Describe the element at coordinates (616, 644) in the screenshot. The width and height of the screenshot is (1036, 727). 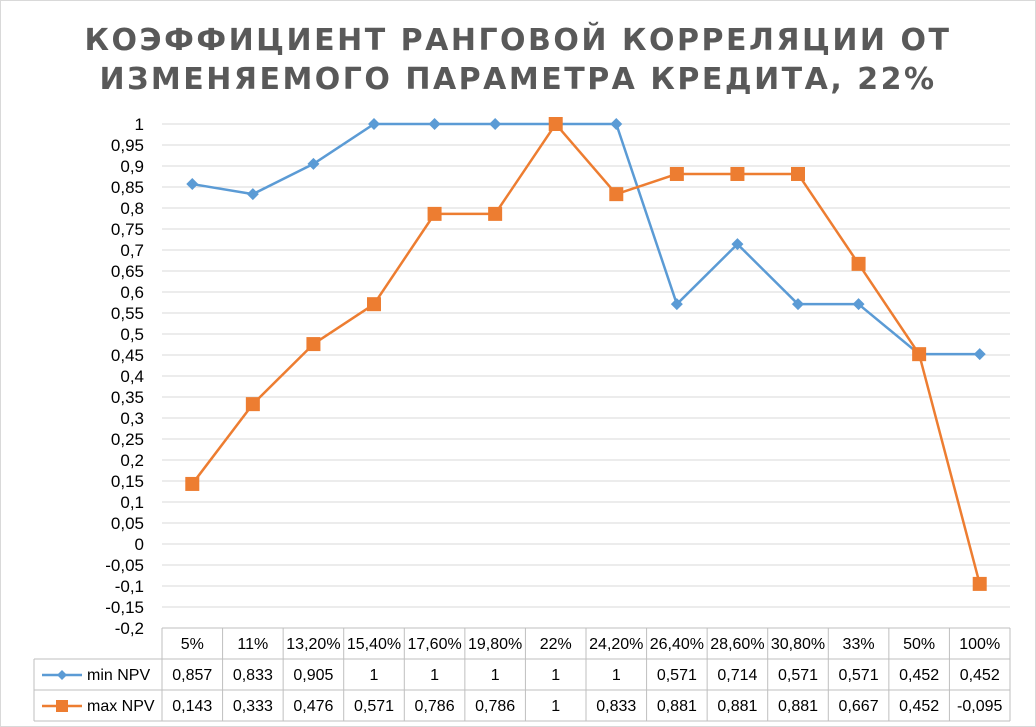
I see `x-tick-label: 24,20%` at that location.